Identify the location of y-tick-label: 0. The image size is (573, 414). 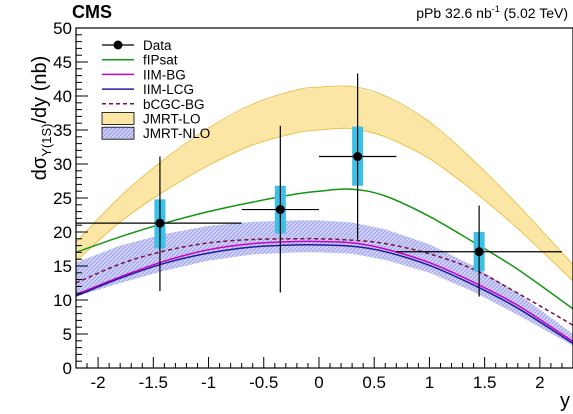
(67, 368).